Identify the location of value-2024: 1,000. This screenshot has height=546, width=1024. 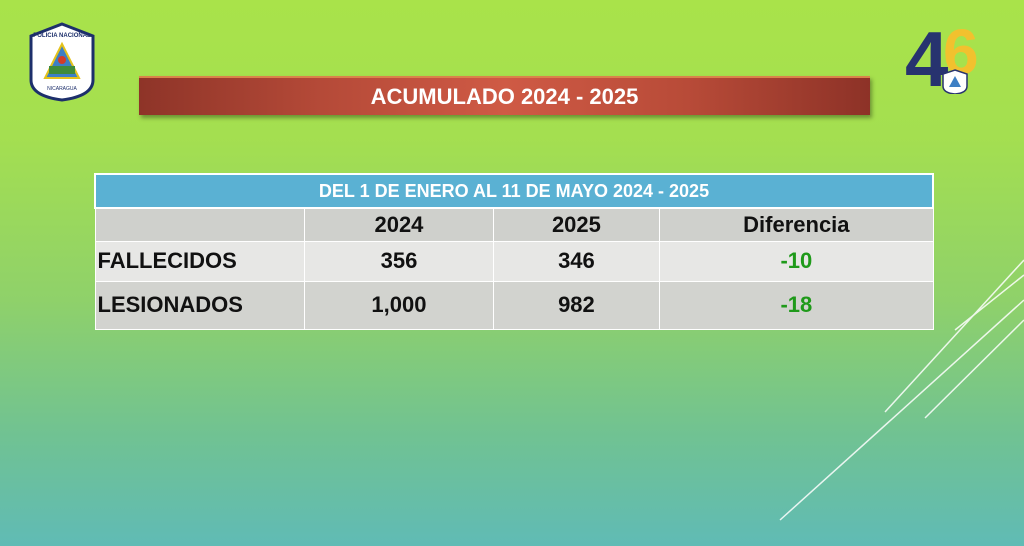
(399, 305).